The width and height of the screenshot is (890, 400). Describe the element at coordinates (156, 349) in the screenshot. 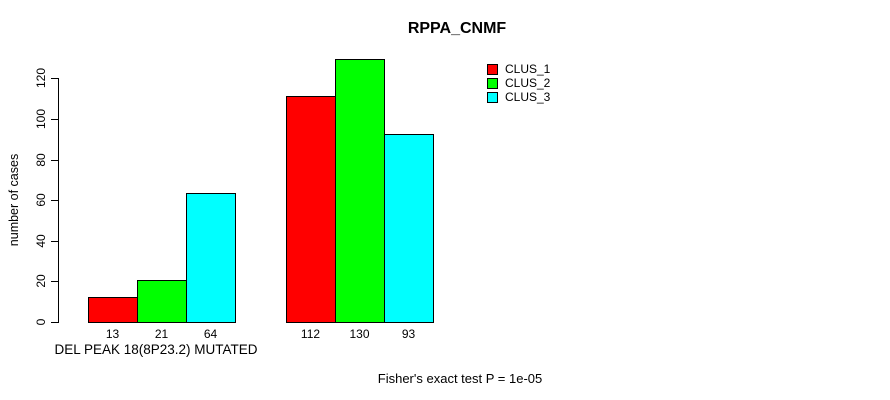

I see `x-axis-label: DEL PEAK 18(8P23.2) MUTATED` at that location.